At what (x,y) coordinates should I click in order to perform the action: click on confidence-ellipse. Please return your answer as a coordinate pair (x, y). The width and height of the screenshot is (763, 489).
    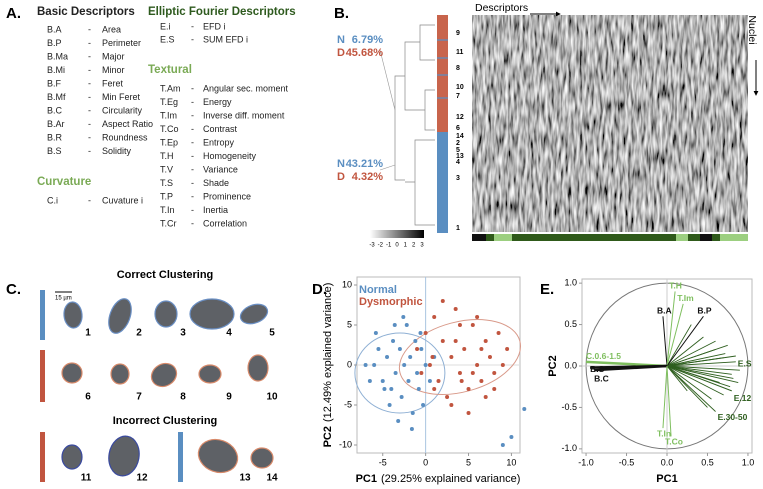
    Looking at the image, I should click on (400, 373).